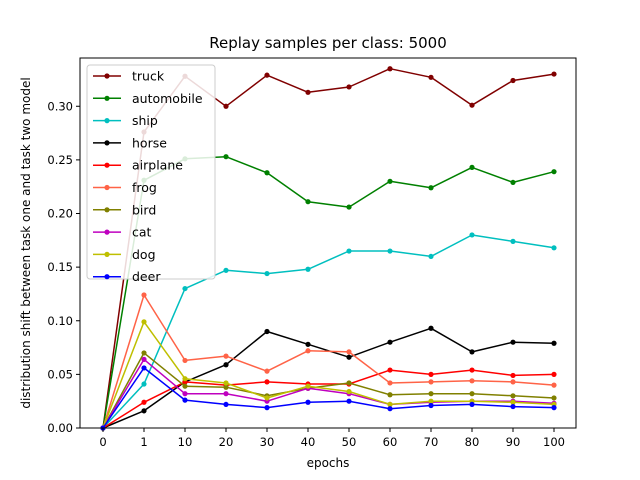  I want to click on y-tick-label-0.15: 0.15, so click(60, 267).